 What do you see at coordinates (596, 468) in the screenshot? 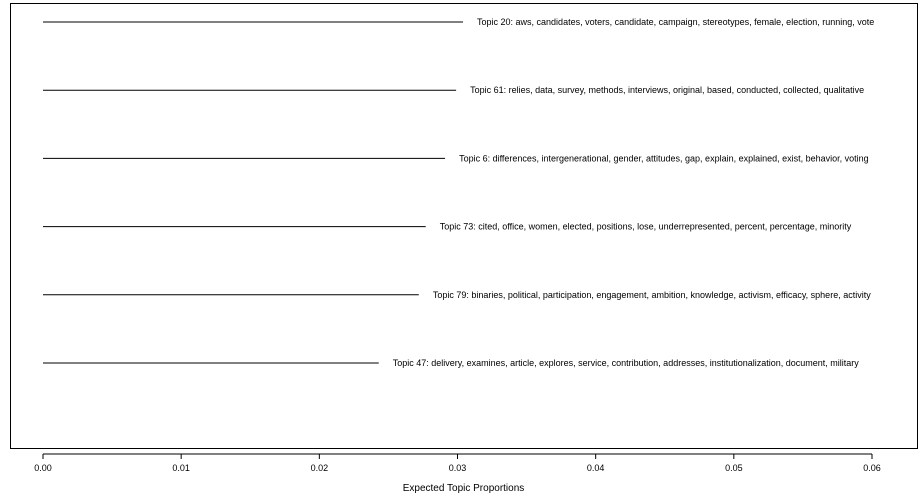
I see `x-tick-label: 0.04` at bounding box center [596, 468].